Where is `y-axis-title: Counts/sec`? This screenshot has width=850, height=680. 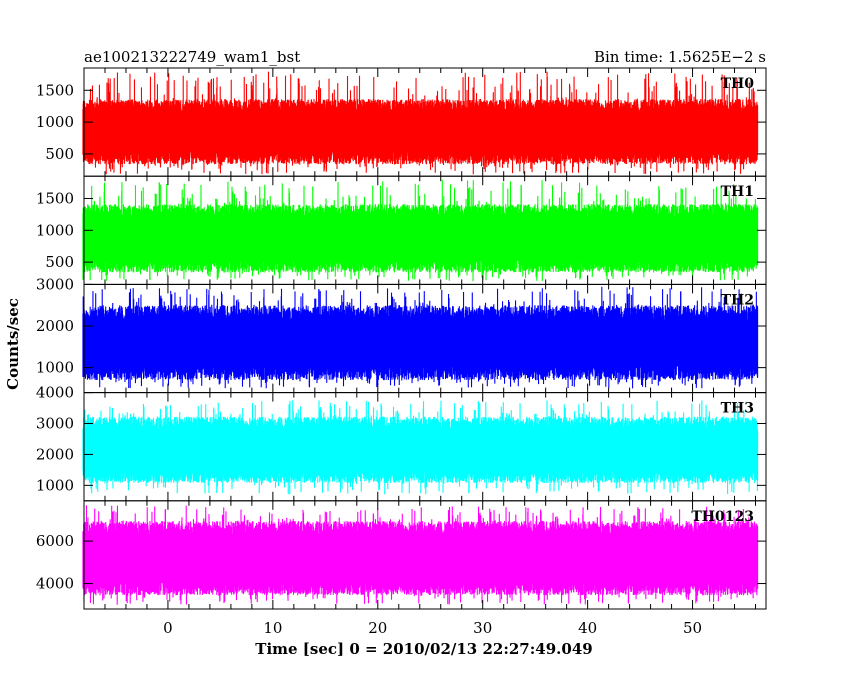
y-axis-title: Counts/sec is located at coordinates (13, 344).